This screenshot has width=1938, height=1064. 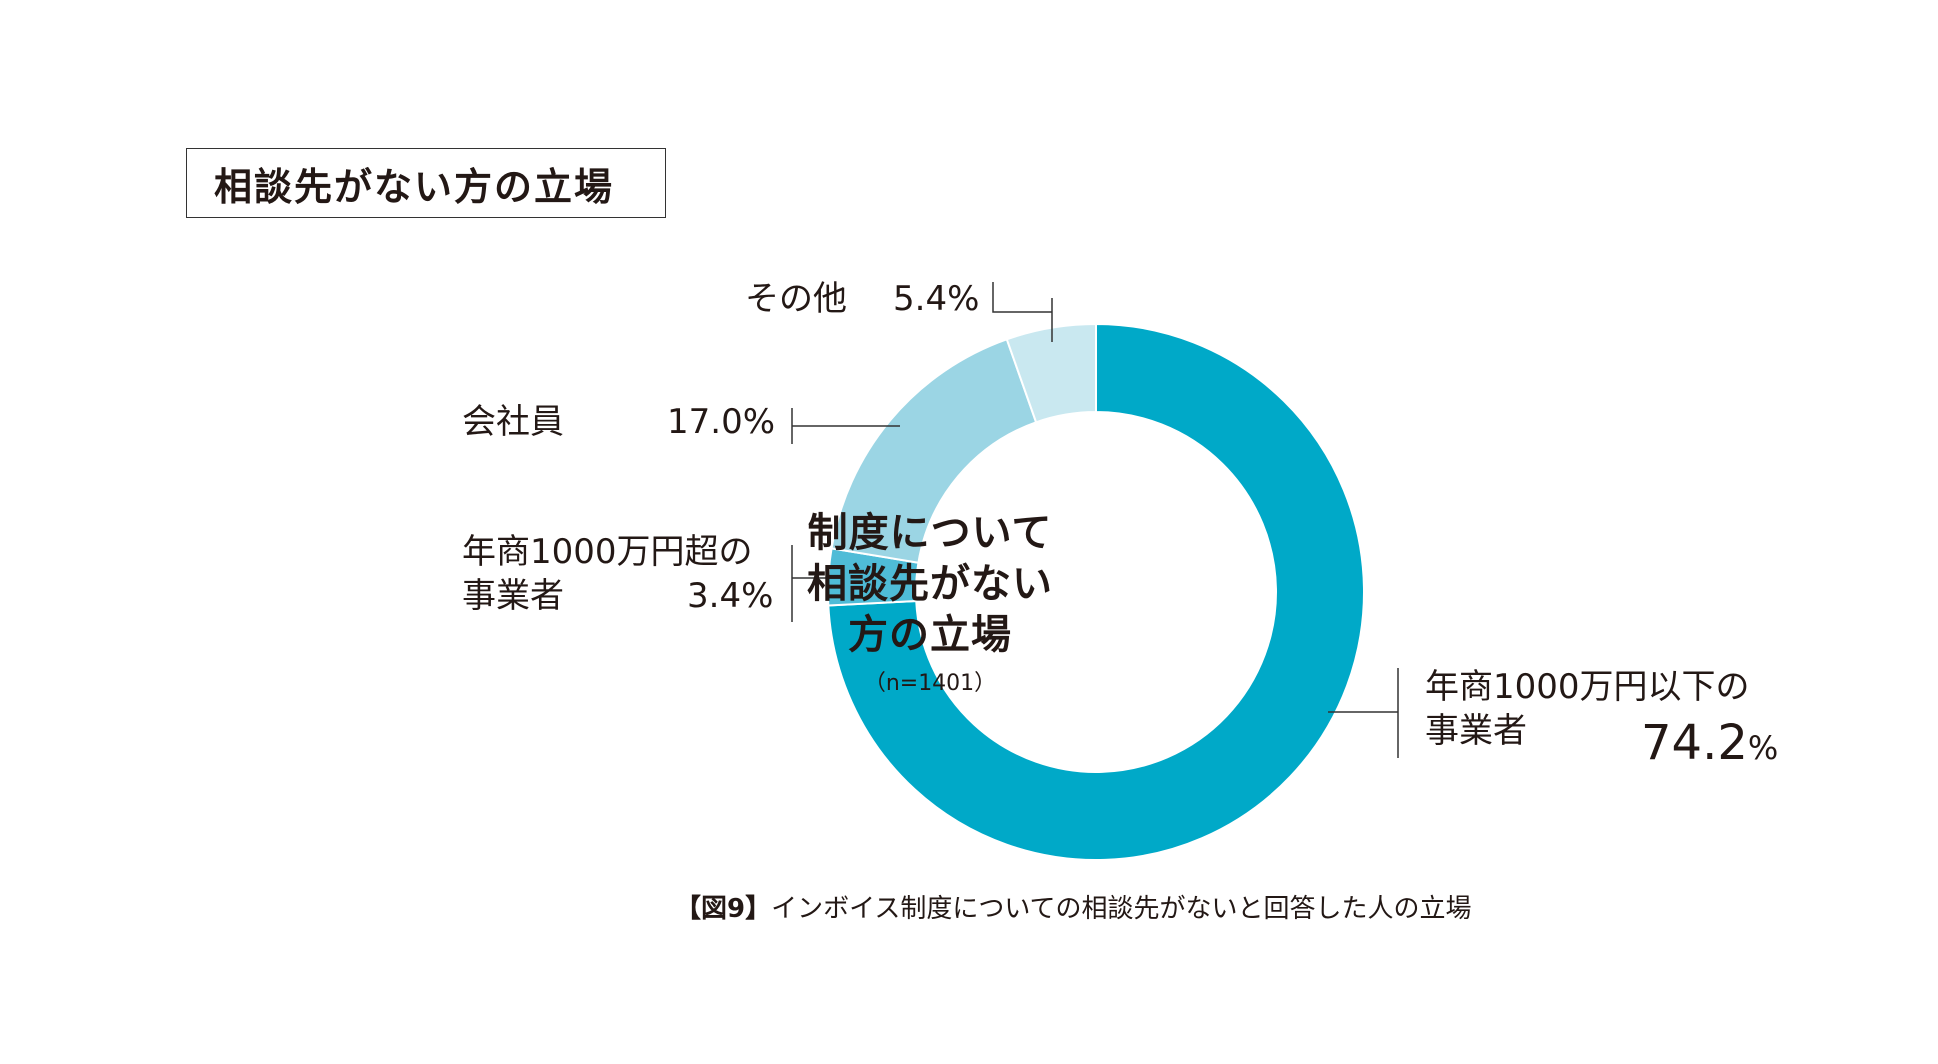 What do you see at coordinates (930, 533) in the screenshot?
I see `center-line-1: 制度について` at bounding box center [930, 533].